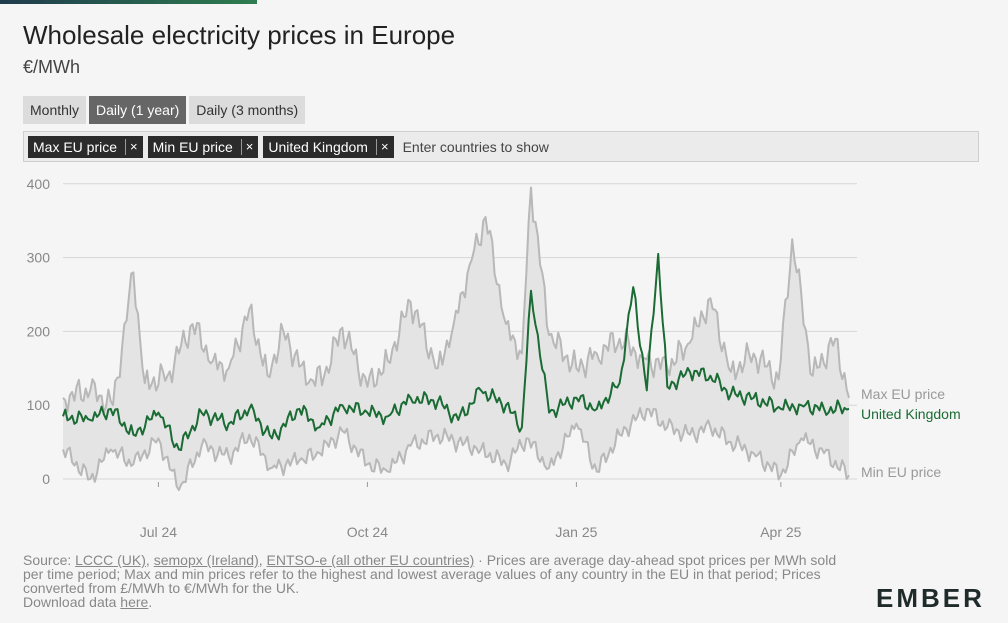 Image resolution: width=1008 pixels, height=623 pixels. I want to click on tab-daily-3-months: Daily (3 months), so click(247, 110).